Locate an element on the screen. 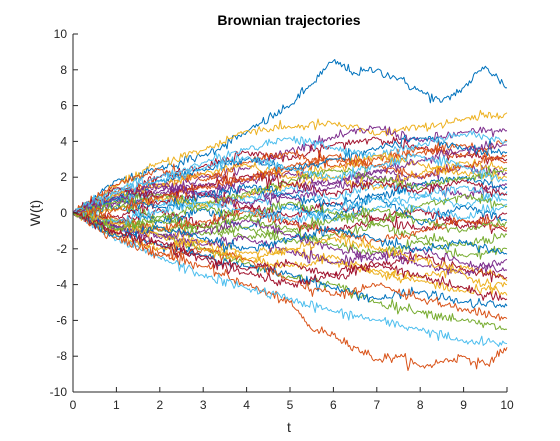 The width and height of the screenshot is (560, 441). y-tick-label: 0 is located at coordinates (63, 213).